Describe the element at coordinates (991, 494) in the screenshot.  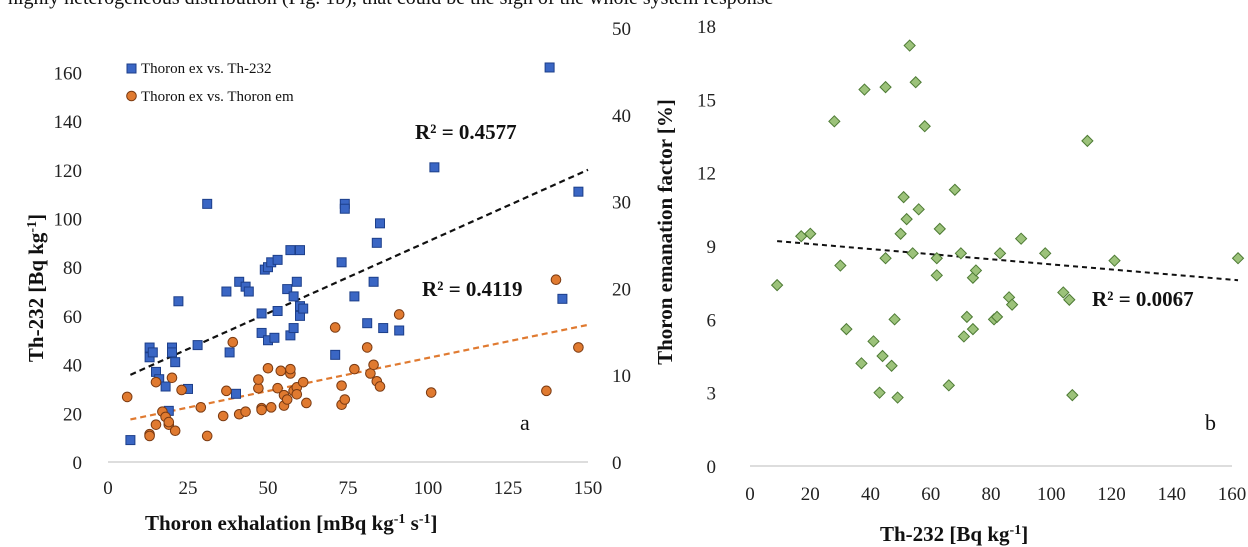
I see `x-tick-label-b: 80` at that location.